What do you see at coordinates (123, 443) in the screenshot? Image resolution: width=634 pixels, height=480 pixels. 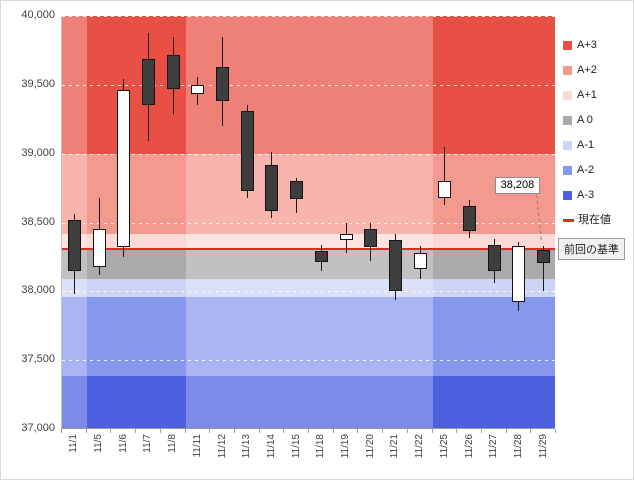 I see `x-tick-label: 11/6` at bounding box center [123, 443].